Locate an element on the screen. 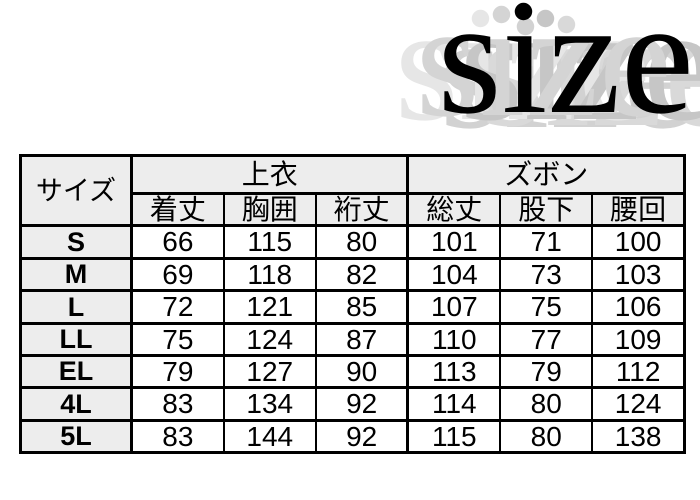 This screenshot has width=700, height=500. table-row: EL 79 127 90 113 79 112 is located at coordinates (352, 371).